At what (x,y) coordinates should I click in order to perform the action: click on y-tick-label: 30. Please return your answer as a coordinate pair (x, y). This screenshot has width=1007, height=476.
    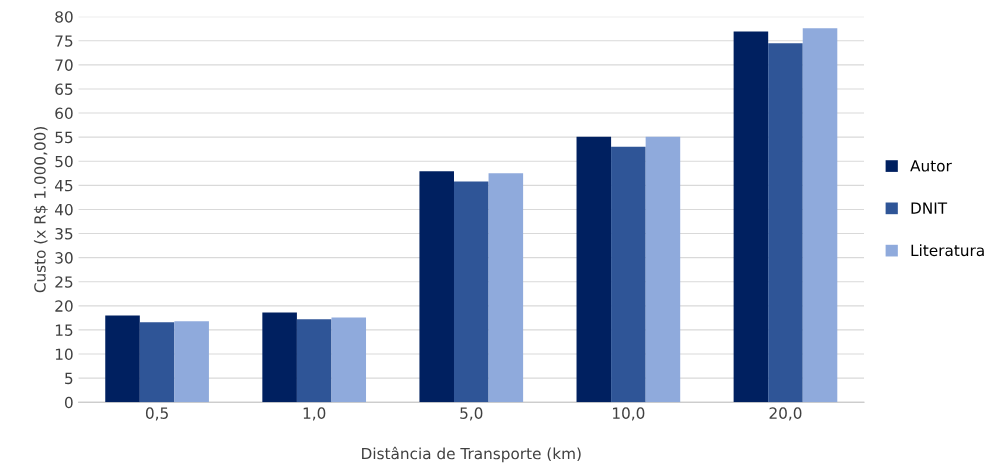
    Looking at the image, I should click on (64, 258).